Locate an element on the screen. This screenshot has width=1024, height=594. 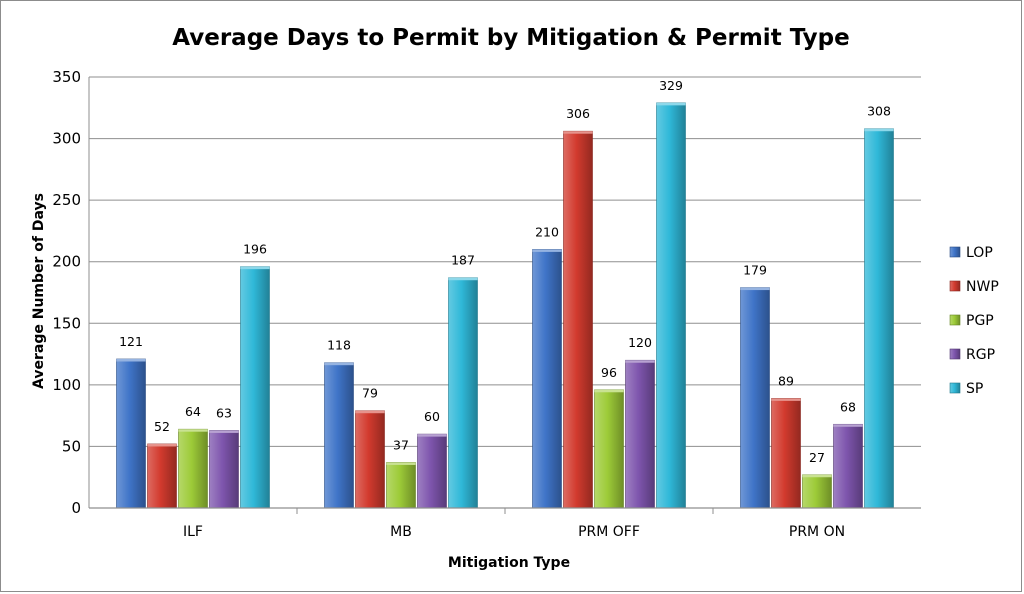
legend-label-rgp: RGP is located at coordinates (980, 355).